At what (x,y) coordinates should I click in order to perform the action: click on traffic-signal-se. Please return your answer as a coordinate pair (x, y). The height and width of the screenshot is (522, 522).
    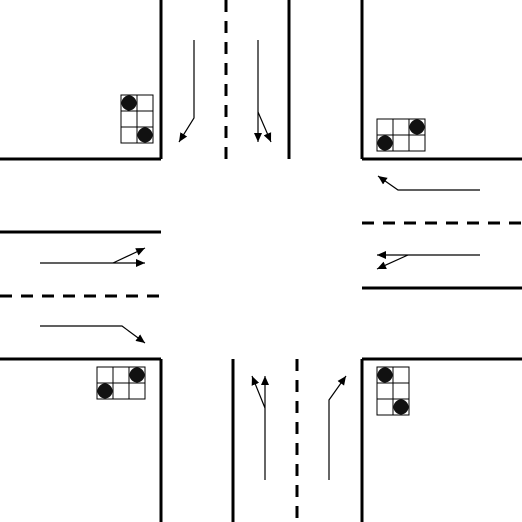
    Looking at the image, I should click on (393, 391).